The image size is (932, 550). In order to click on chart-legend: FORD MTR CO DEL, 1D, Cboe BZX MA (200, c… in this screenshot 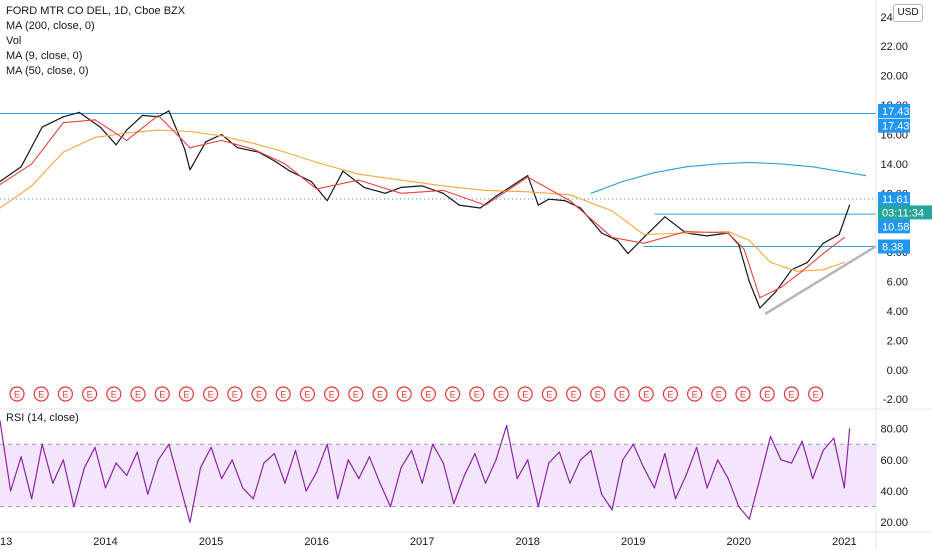, I will do `click(95, 41)`.